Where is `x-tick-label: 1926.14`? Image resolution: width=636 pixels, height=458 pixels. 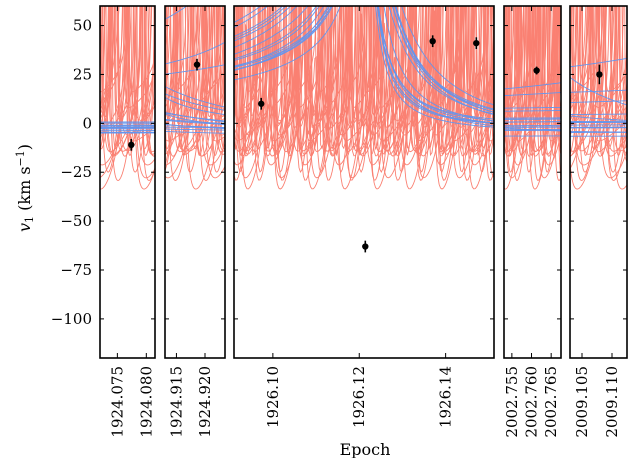
x-tick-label: 1926.14 is located at coordinates (446, 397).